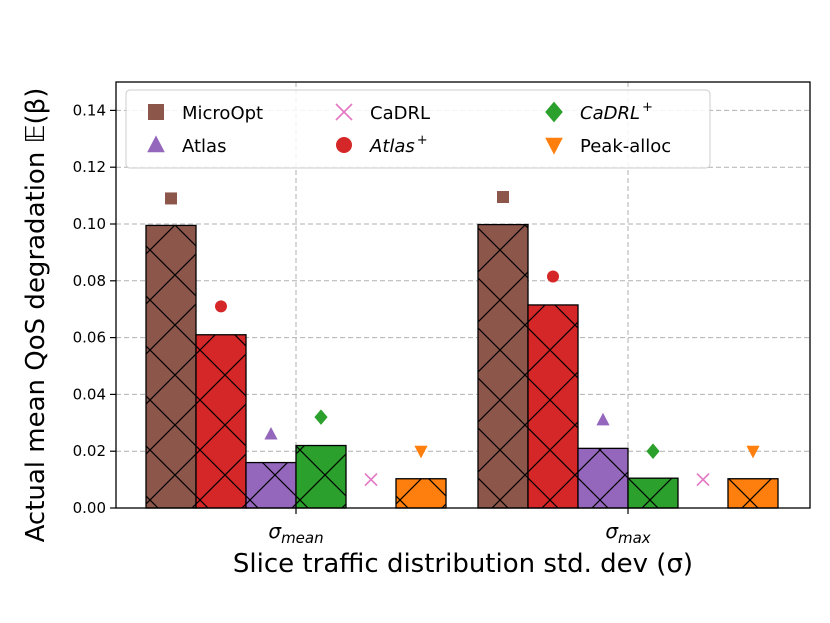  I want to click on legend-label: Peak-alloc, so click(625, 146).